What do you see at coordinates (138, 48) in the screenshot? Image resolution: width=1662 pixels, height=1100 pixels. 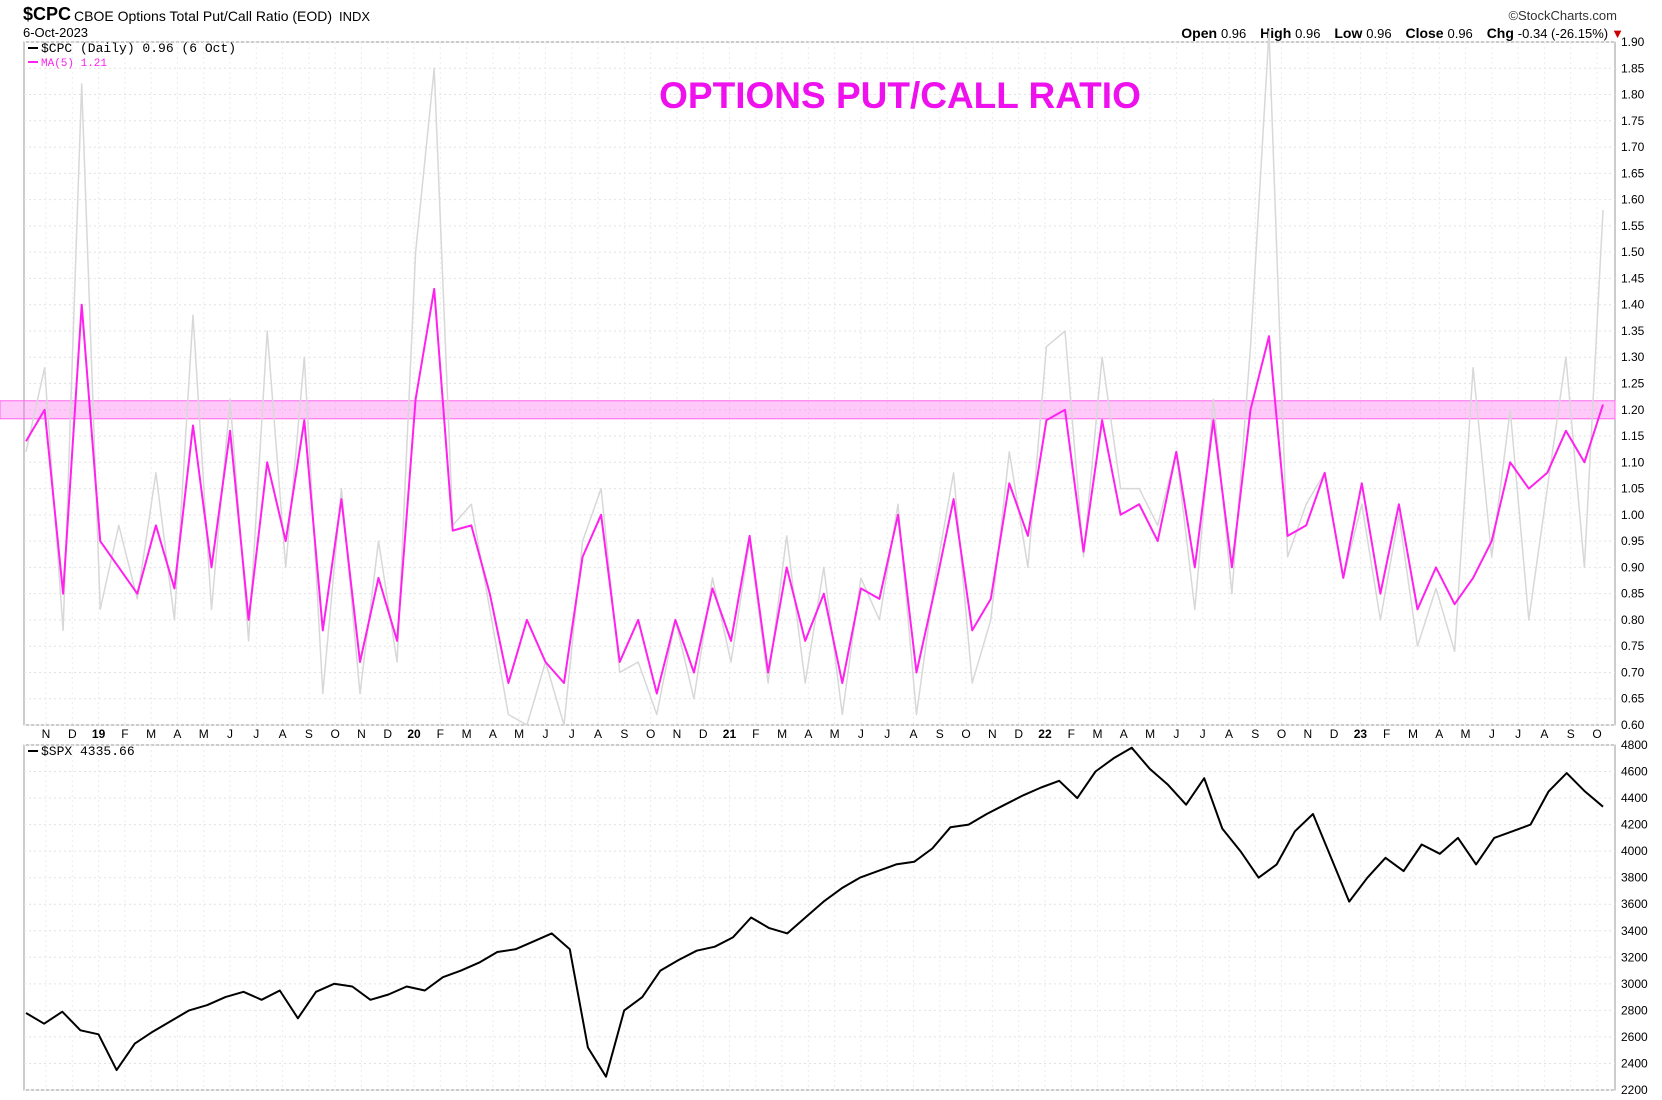 I see `legend-entry: $CPC (Daily) 0.96 (6 Oct)` at bounding box center [138, 48].